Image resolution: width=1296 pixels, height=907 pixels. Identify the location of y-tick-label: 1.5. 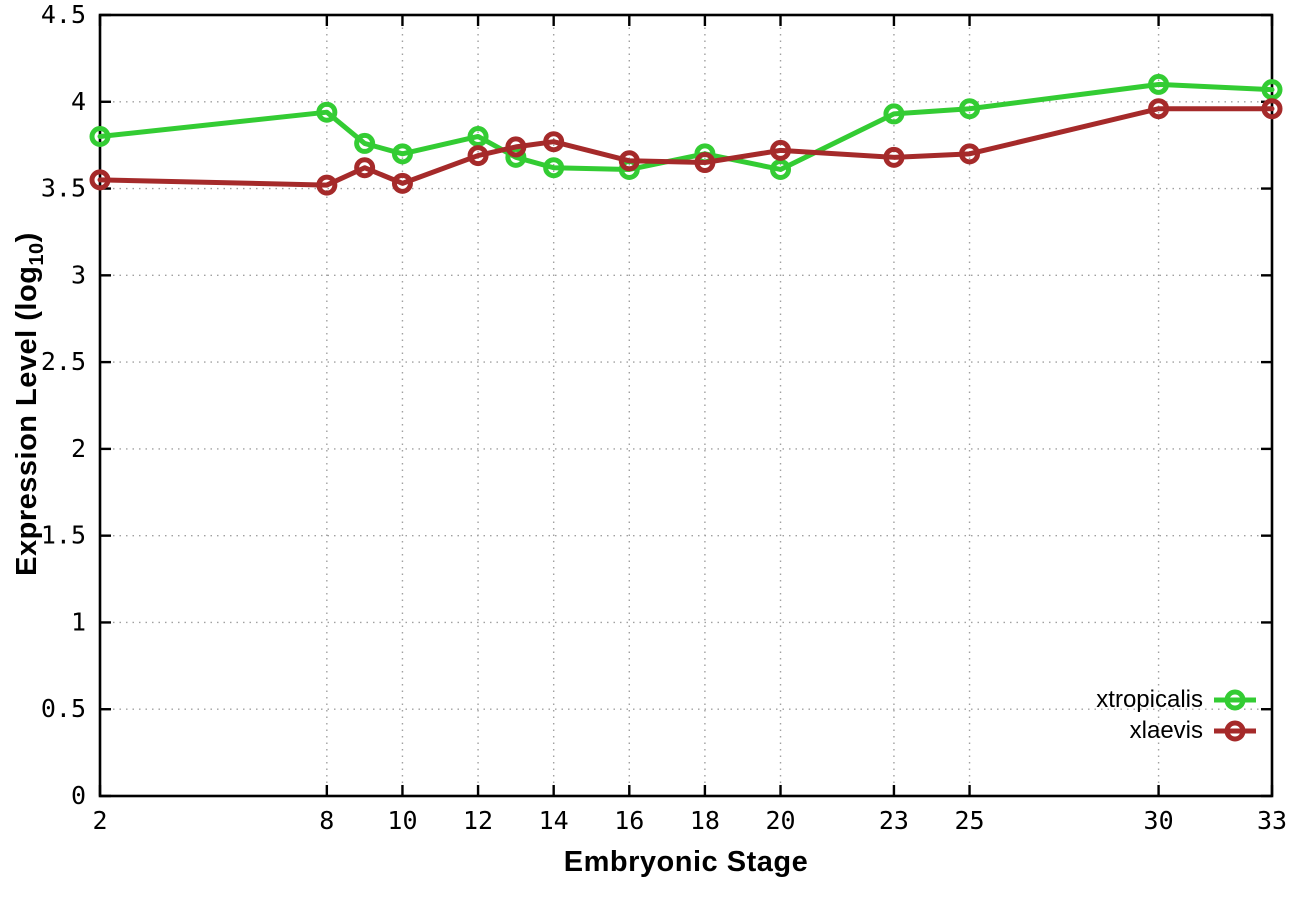
(63, 535).